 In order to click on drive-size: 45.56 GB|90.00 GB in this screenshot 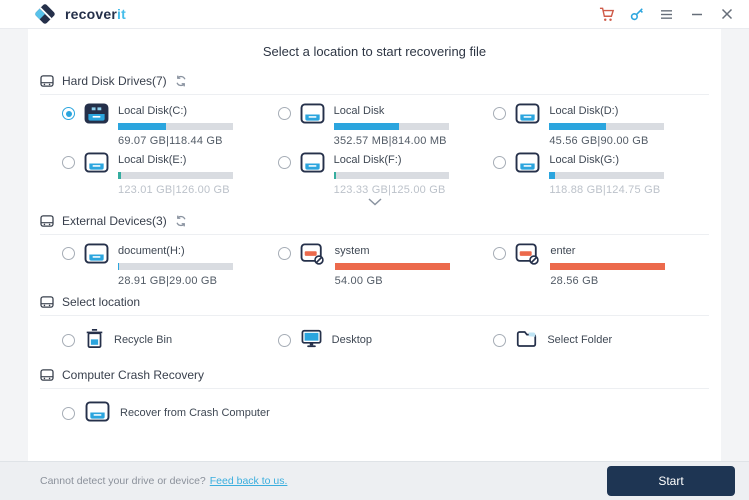, I will do `click(599, 141)`.